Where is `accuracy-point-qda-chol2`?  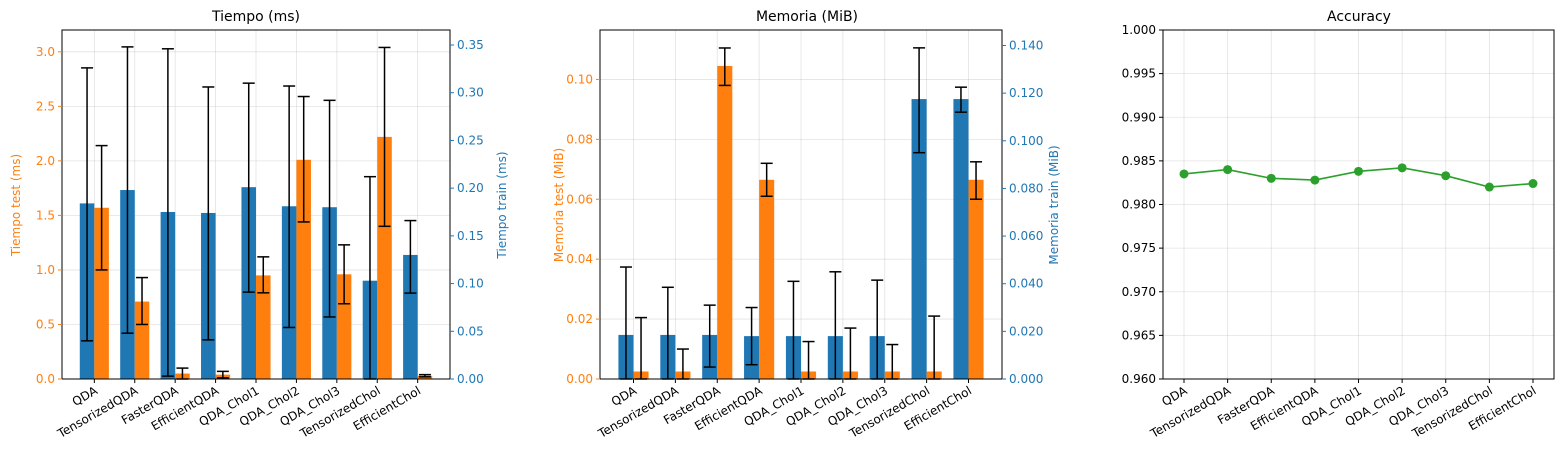 accuracy-point-qda-chol2 is located at coordinates (1402, 168).